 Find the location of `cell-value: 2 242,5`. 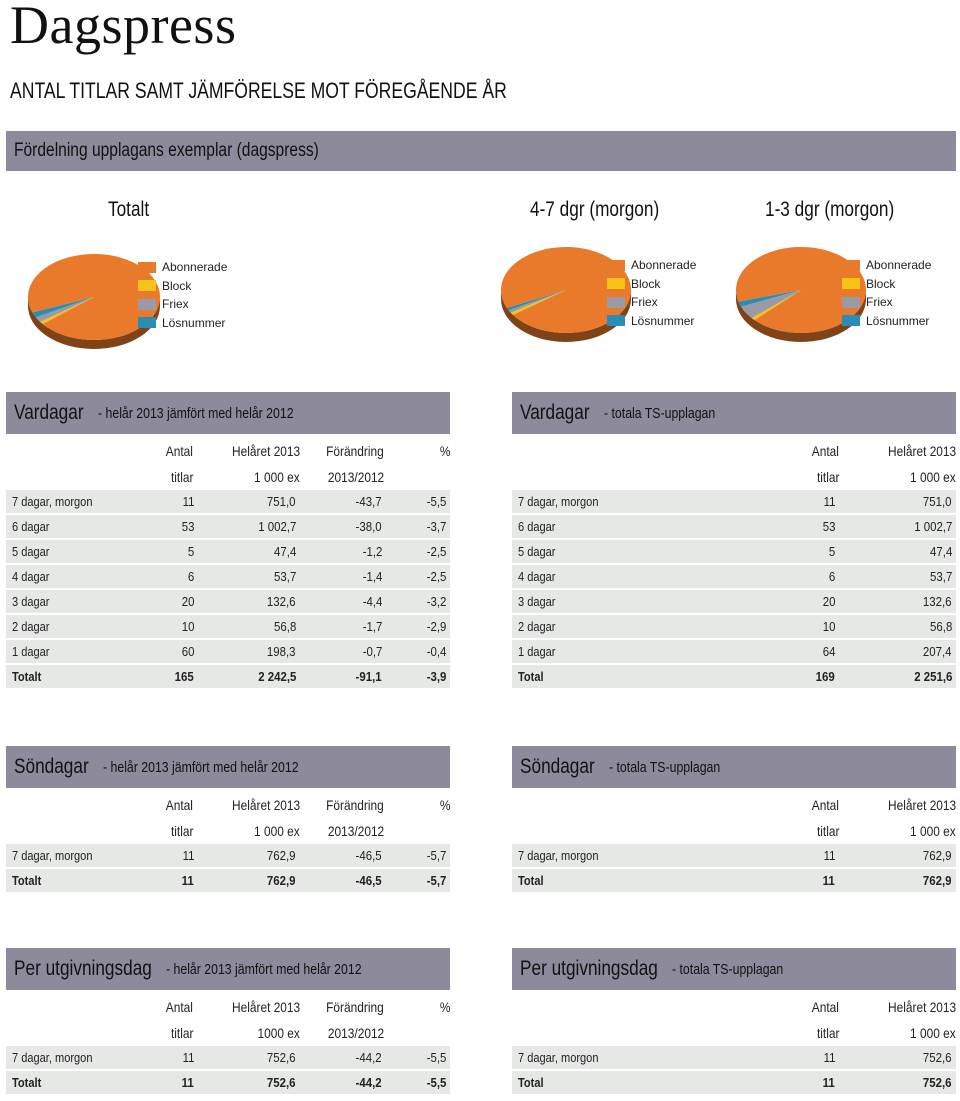

cell-value: 2 242,5 is located at coordinates (276, 676).